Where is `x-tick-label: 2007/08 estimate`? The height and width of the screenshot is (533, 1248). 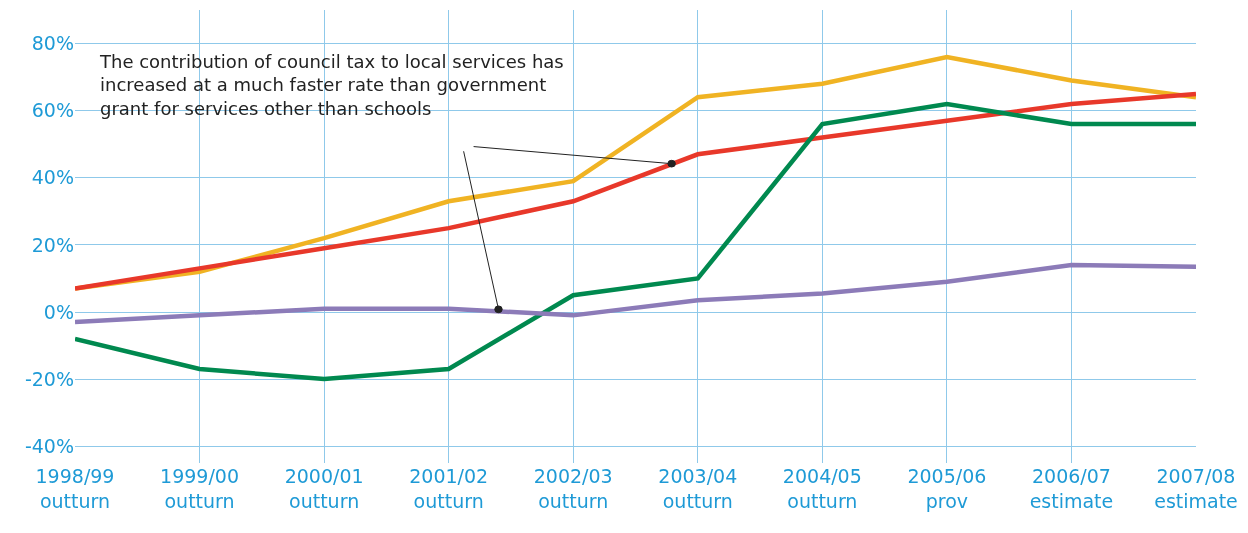
x-tick-label: 2007/08 estimate is located at coordinates (1196, 488).